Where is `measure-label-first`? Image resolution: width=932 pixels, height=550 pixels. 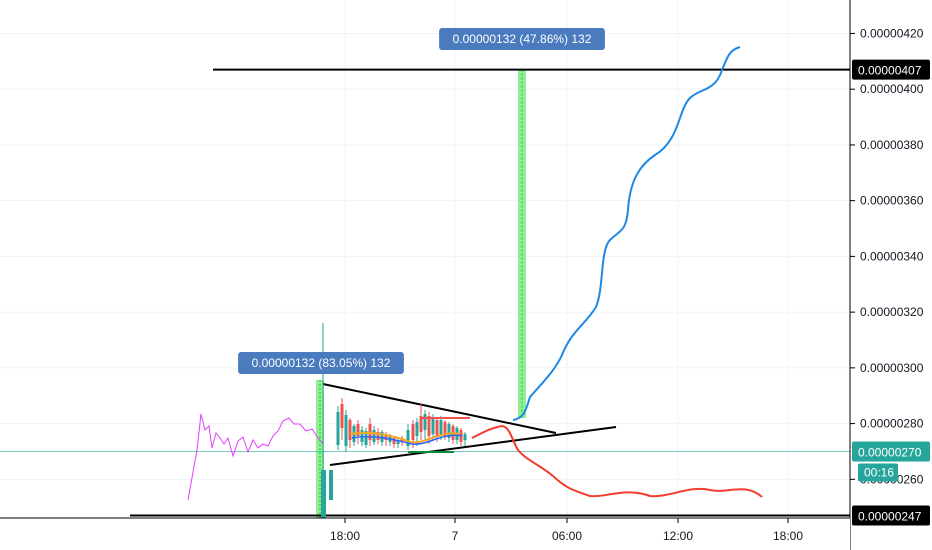
measure-label-first is located at coordinates (321, 363).